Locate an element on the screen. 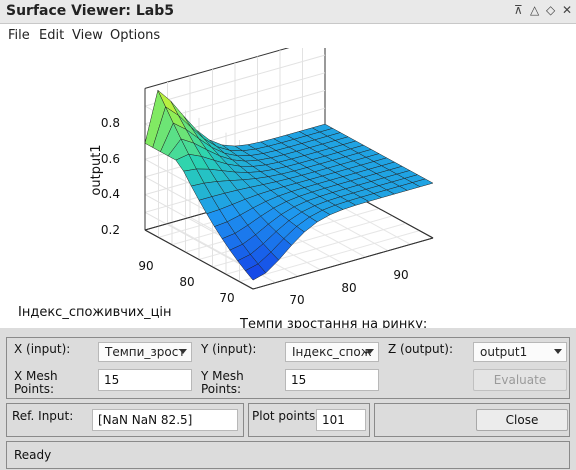 The height and width of the screenshot is (470, 576). window-title: Surface Viewer: Lab5 is located at coordinates (90, 11).